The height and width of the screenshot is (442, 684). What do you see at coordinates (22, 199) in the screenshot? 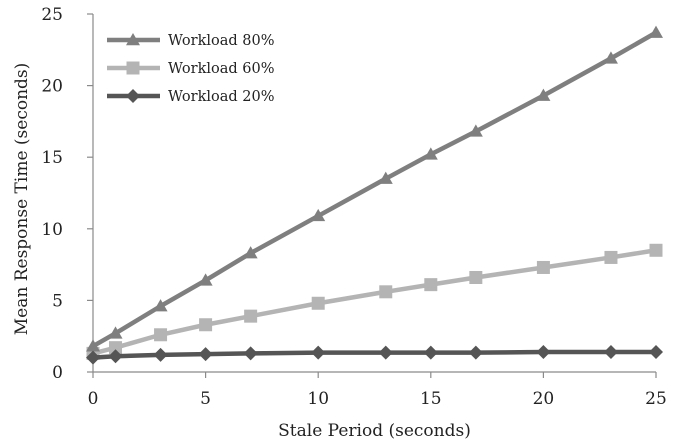
I see `y-axis-title: Mean Response Time (seconds)` at bounding box center [22, 199].